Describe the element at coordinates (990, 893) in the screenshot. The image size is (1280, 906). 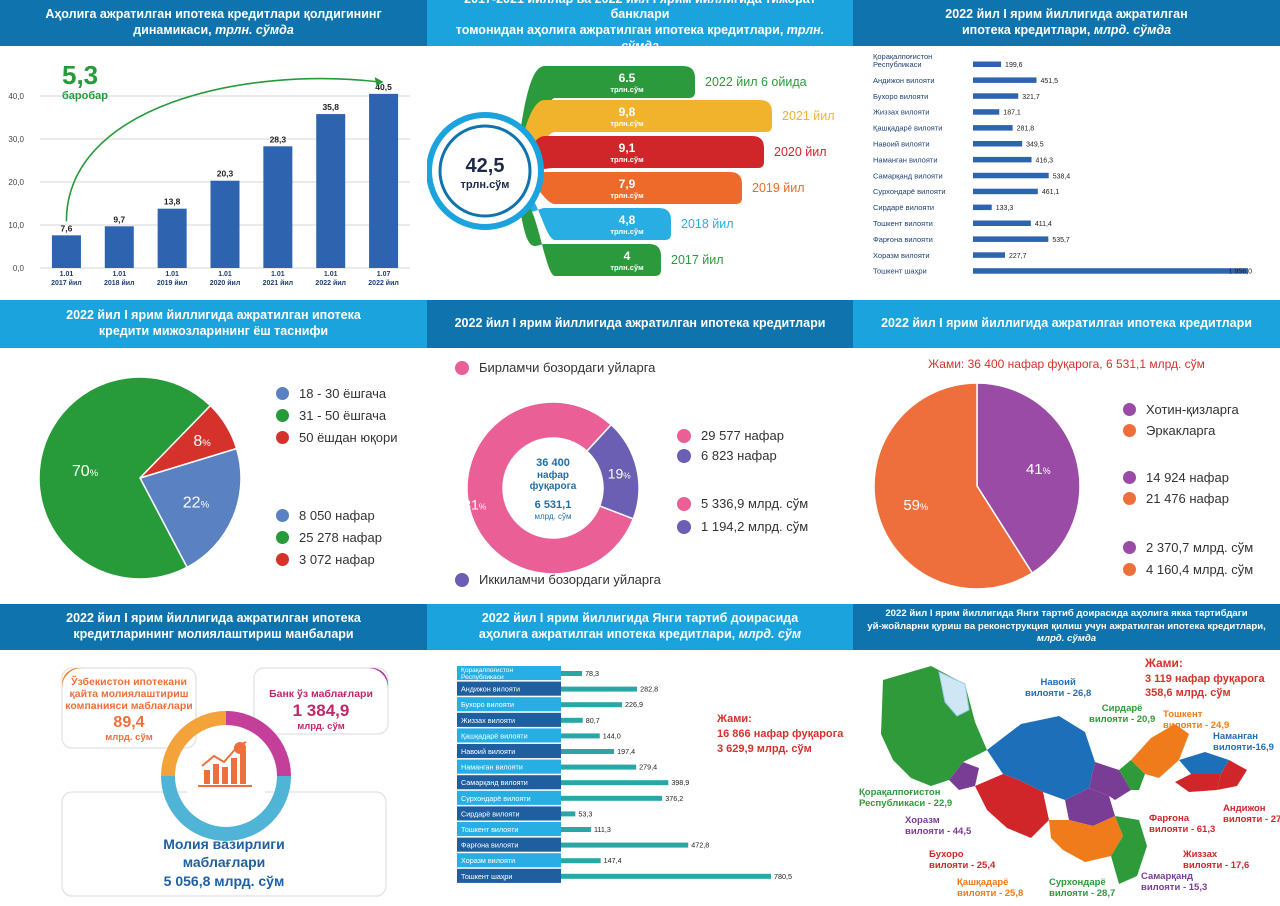
I see `map-region-value: вилояти - 25,8` at that location.